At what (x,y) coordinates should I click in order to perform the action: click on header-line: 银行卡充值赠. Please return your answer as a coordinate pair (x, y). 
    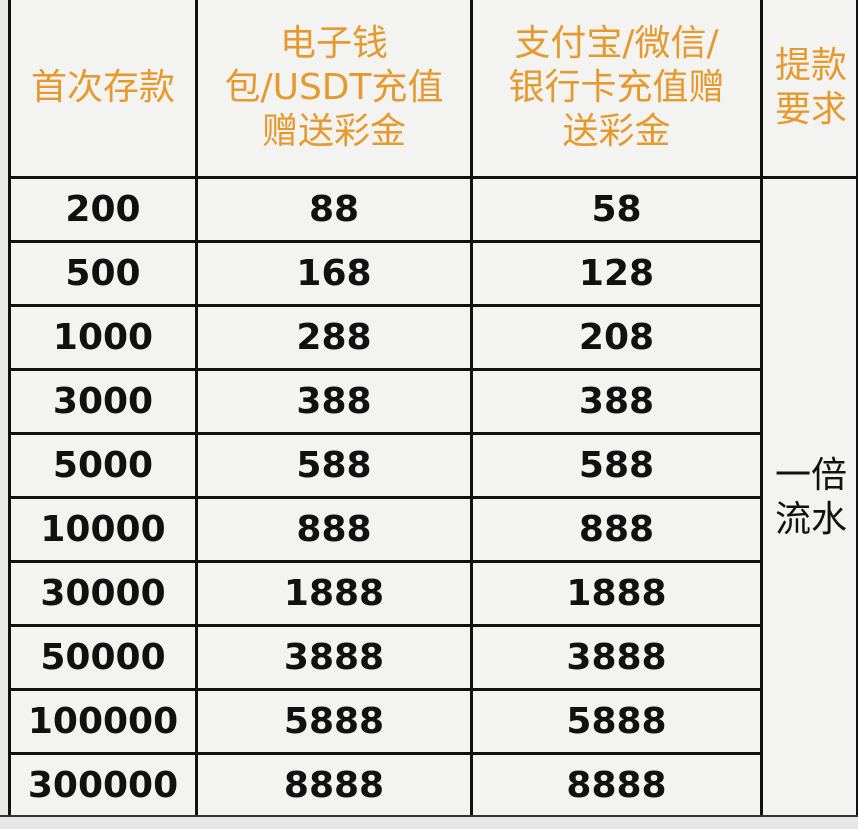
    Looking at the image, I should click on (616, 87).